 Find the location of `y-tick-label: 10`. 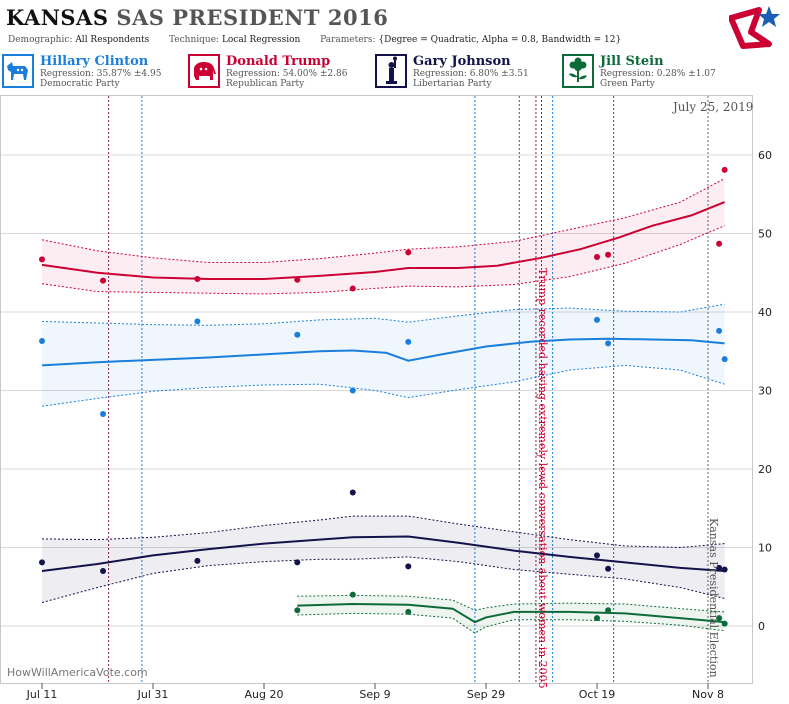

y-tick-label: 10 is located at coordinates (765, 548).